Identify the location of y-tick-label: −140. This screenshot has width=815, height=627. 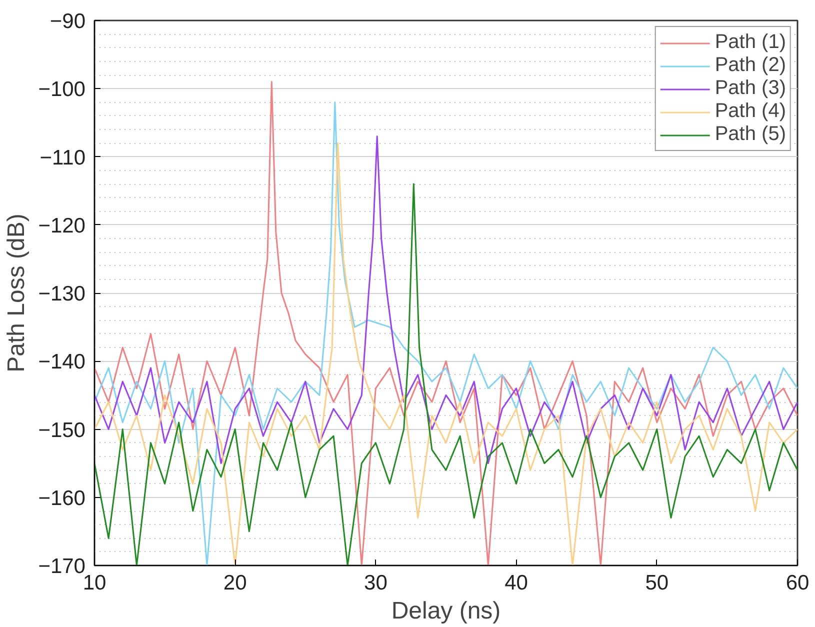
(62, 362).